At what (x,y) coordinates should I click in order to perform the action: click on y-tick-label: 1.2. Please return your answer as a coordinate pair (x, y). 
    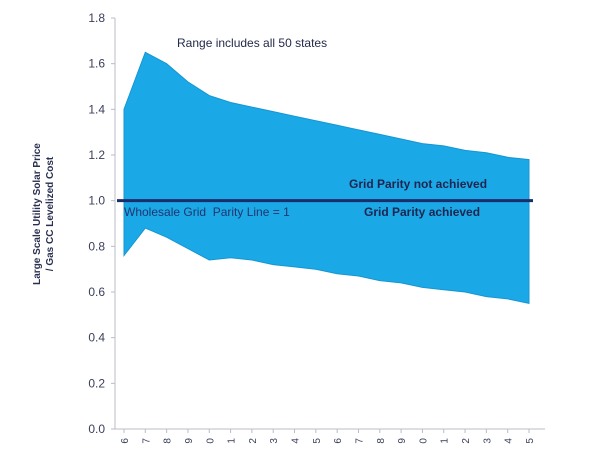
    Looking at the image, I should click on (96, 155).